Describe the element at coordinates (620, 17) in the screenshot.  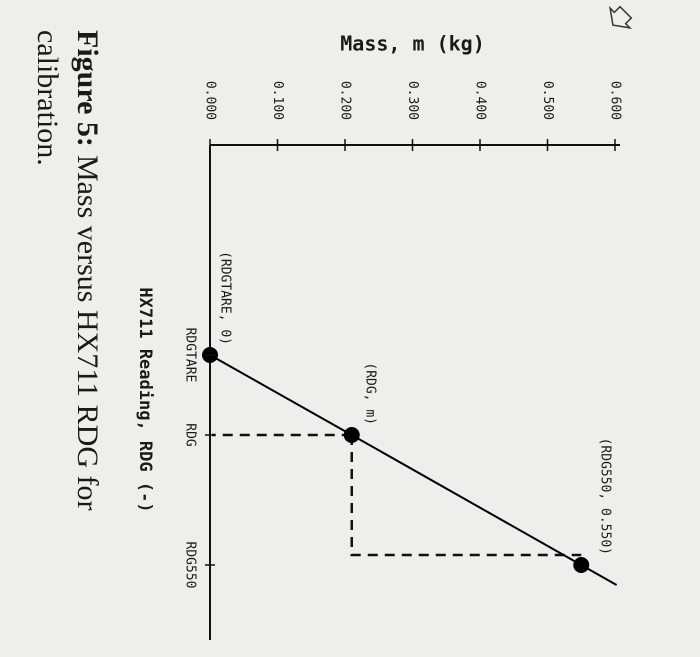
I see `arrow-icon` at that location.